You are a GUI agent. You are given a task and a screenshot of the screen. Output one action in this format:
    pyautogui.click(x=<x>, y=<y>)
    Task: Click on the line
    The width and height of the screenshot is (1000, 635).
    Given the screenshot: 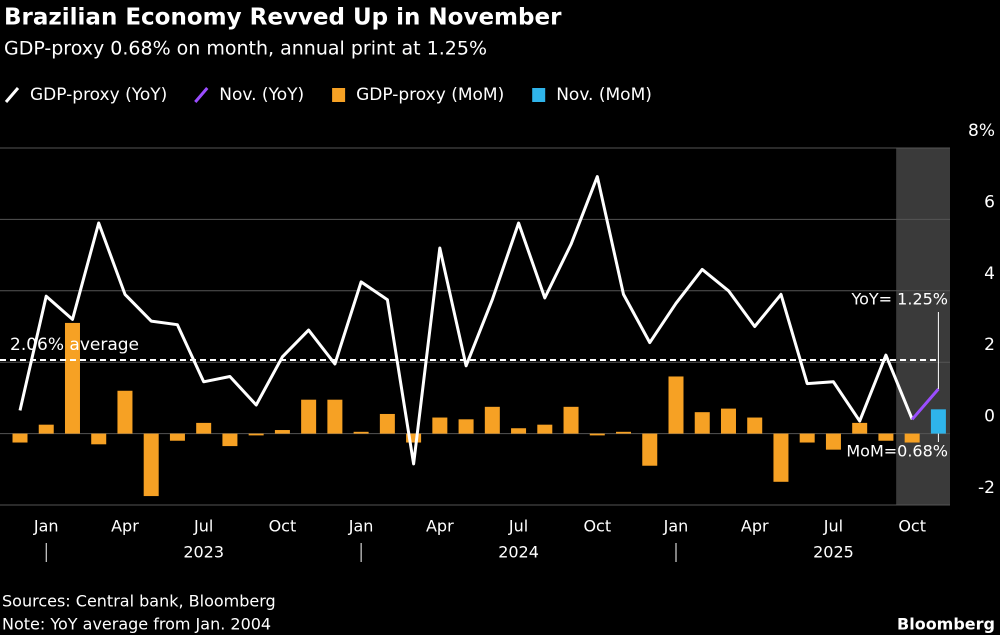 What is the action you would take?
    pyautogui.click(x=925, y=404)
    